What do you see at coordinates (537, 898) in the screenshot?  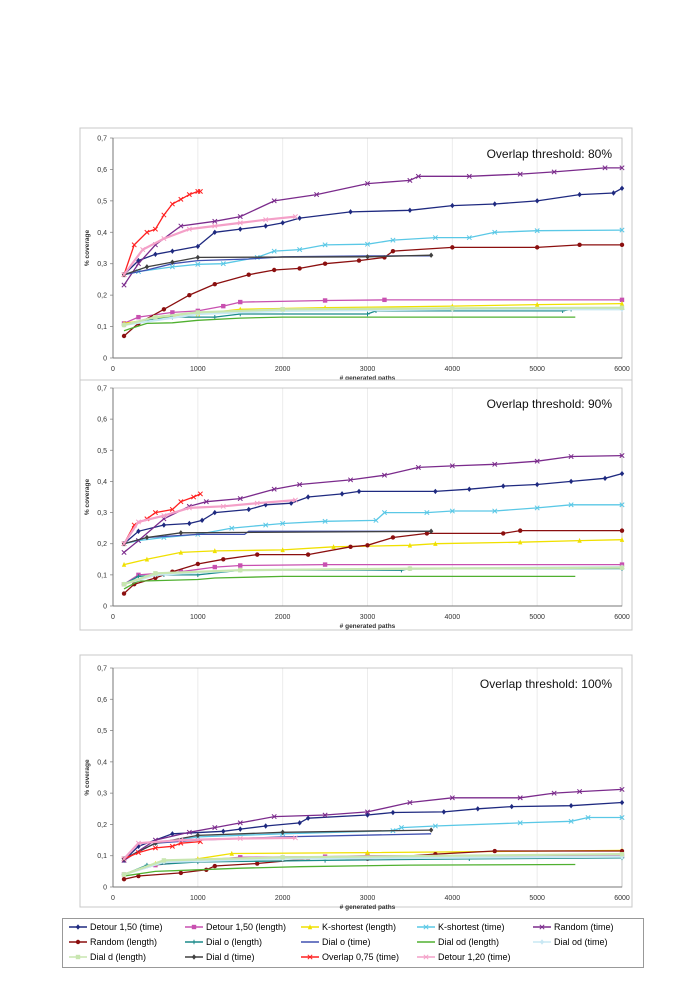 I see `x-tick-label: 5000` at bounding box center [537, 898].